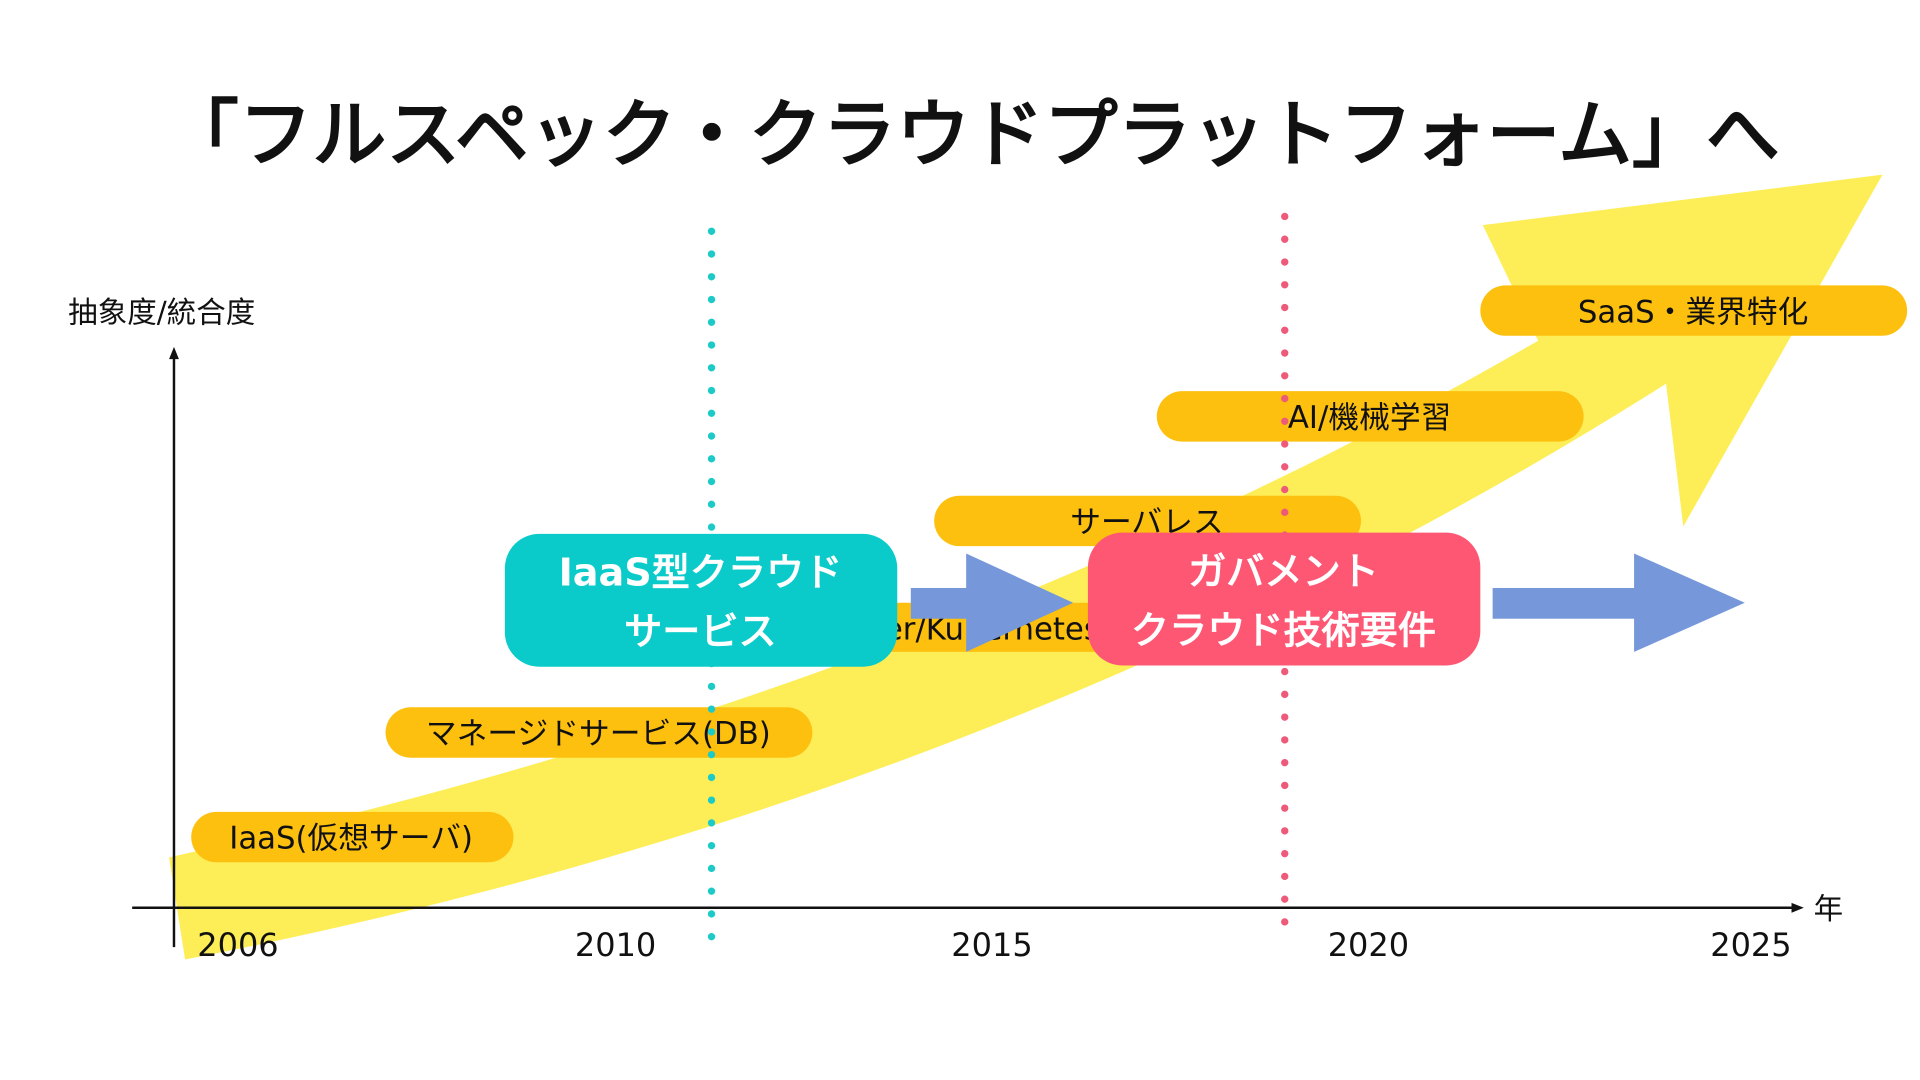  I want to click on stage-pill-ai-ml: AI/機械学習, so click(1370, 416).